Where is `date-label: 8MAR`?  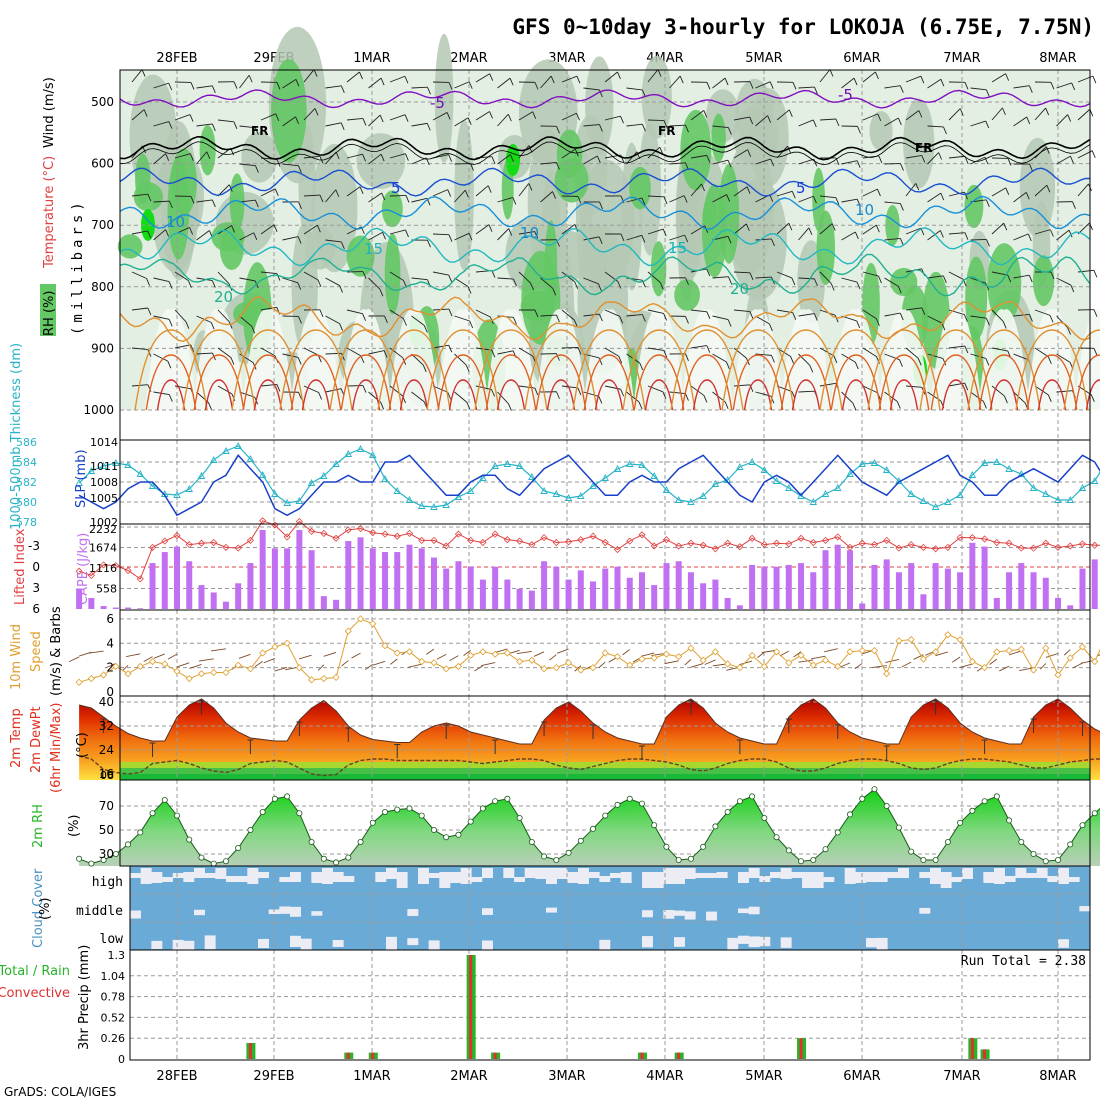 date-label: 8MAR is located at coordinates (1057, 58).